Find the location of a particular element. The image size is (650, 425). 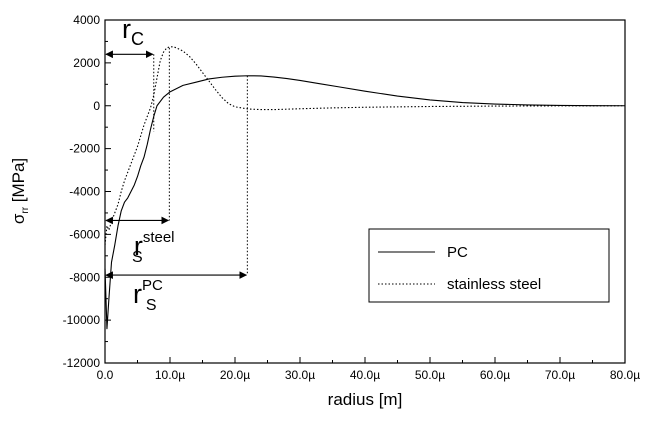

x-axis-label: radius [m] is located at coordinates (365, 399).